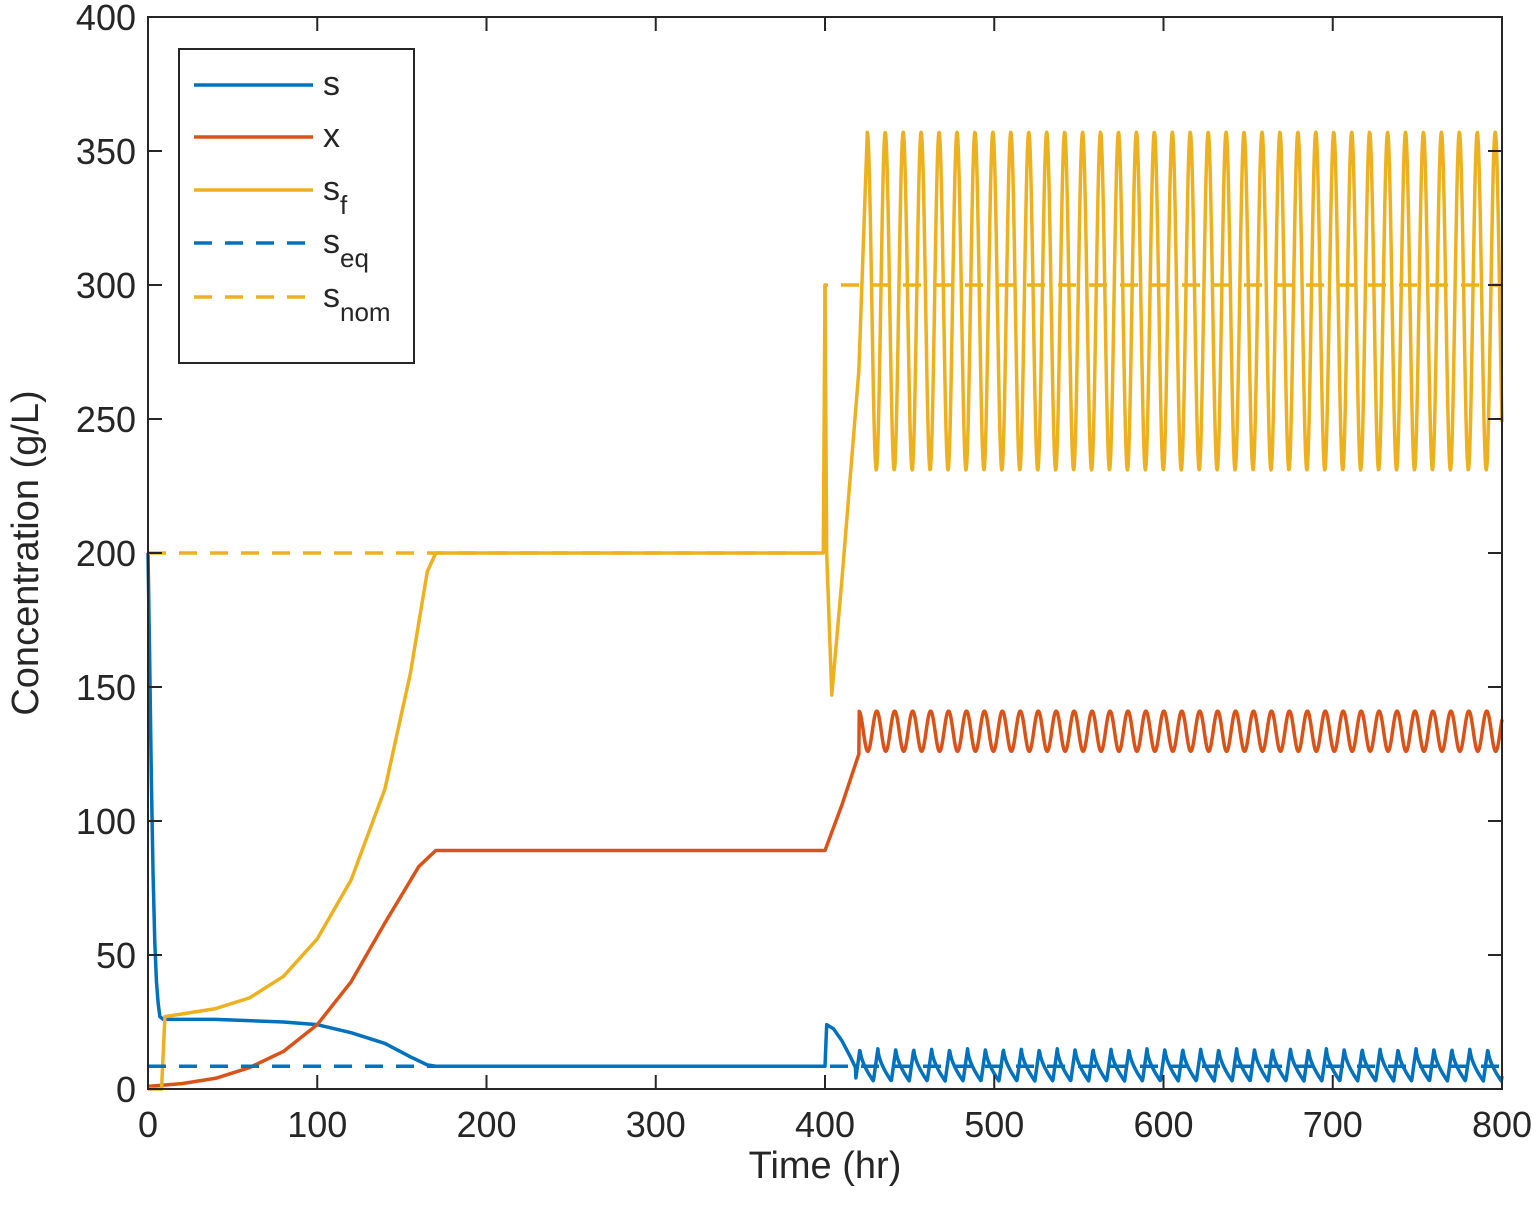 The image size is (1537, 1220). Describe the element at coordinates (344, 205) in the screenshot. I see `legend-label-subscript: f` at that location.